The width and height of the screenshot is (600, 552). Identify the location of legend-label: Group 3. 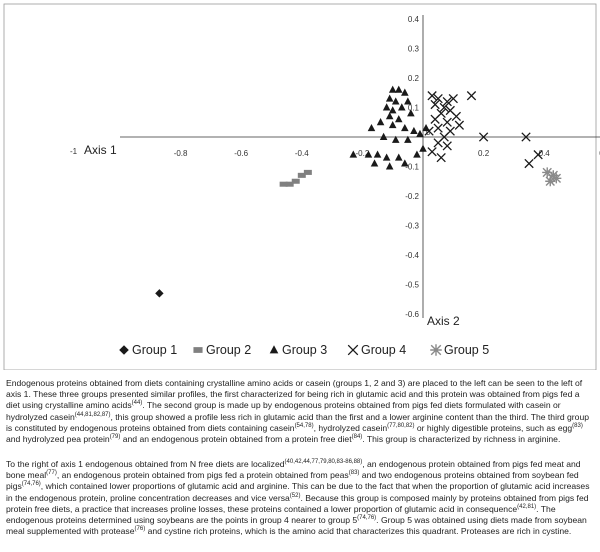
(304, 350).